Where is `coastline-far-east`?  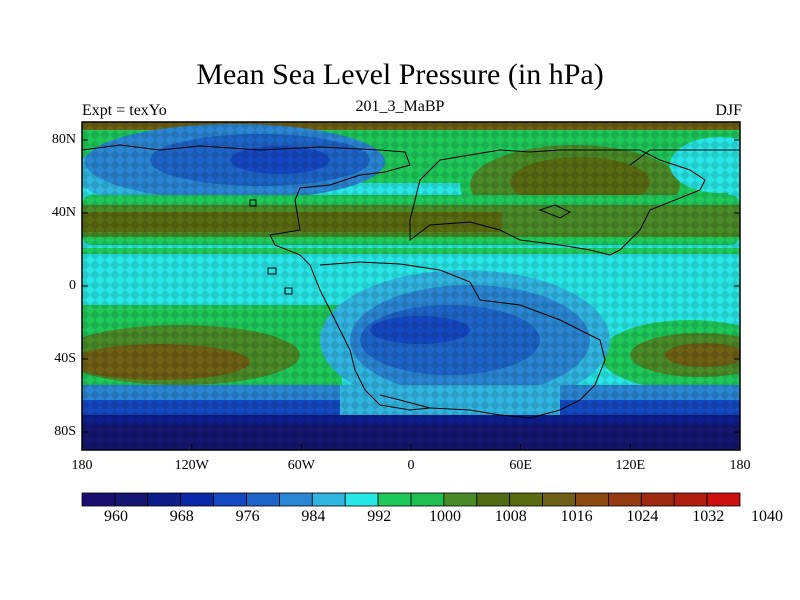 coastline-far-east is located at coordinates (684, 157).